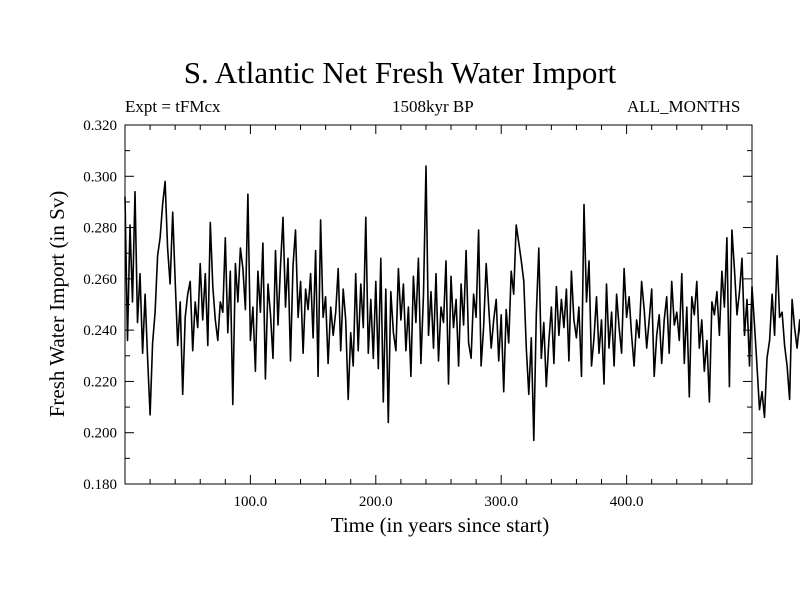 The image size is (800, 600). I want to click on chart-title: S. Atlantic Net Fresh Water Import, so click(400, 72).